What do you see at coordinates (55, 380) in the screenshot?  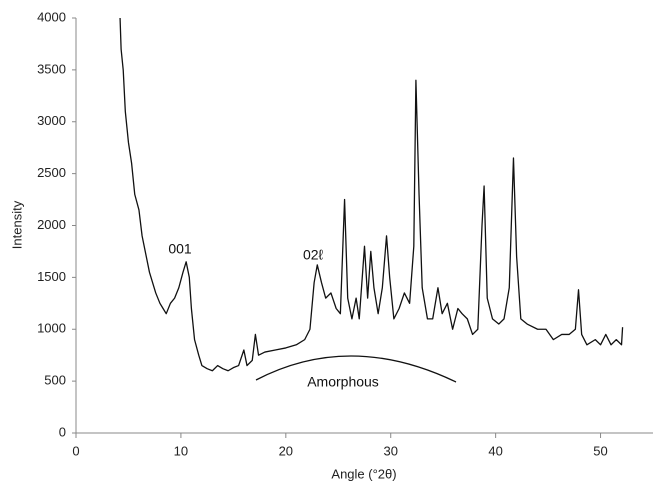 I see `y-tick-label: 500` at bounding box center [55, 380].